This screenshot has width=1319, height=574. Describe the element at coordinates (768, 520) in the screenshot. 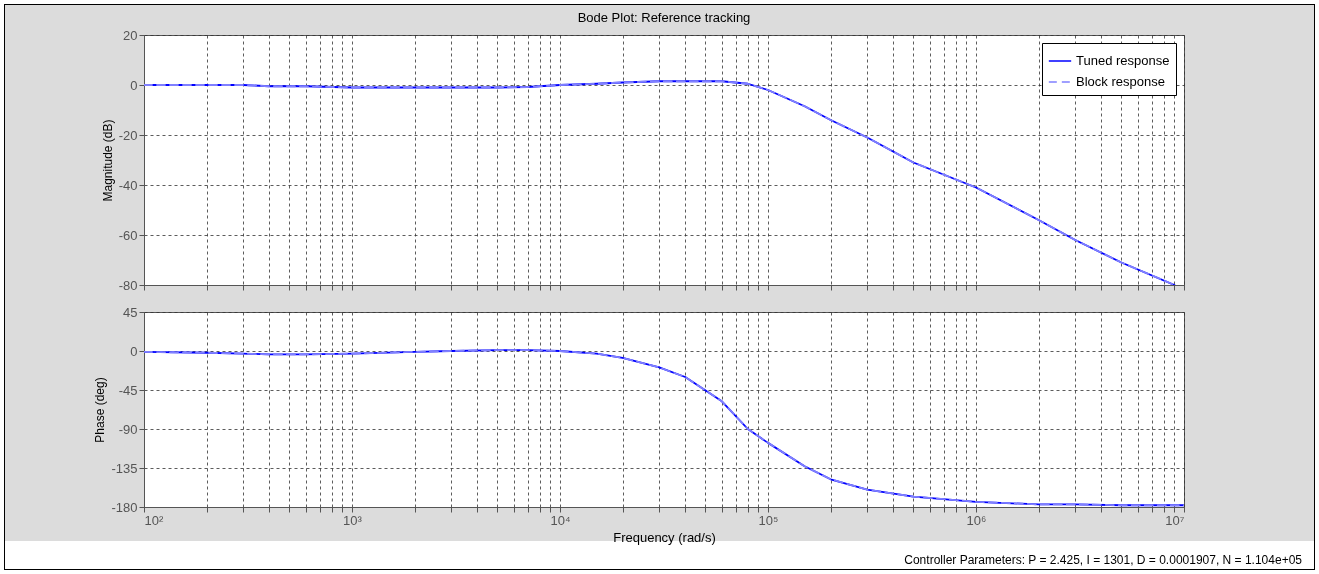

I see `x-tick-label: 10⁵` at that location.